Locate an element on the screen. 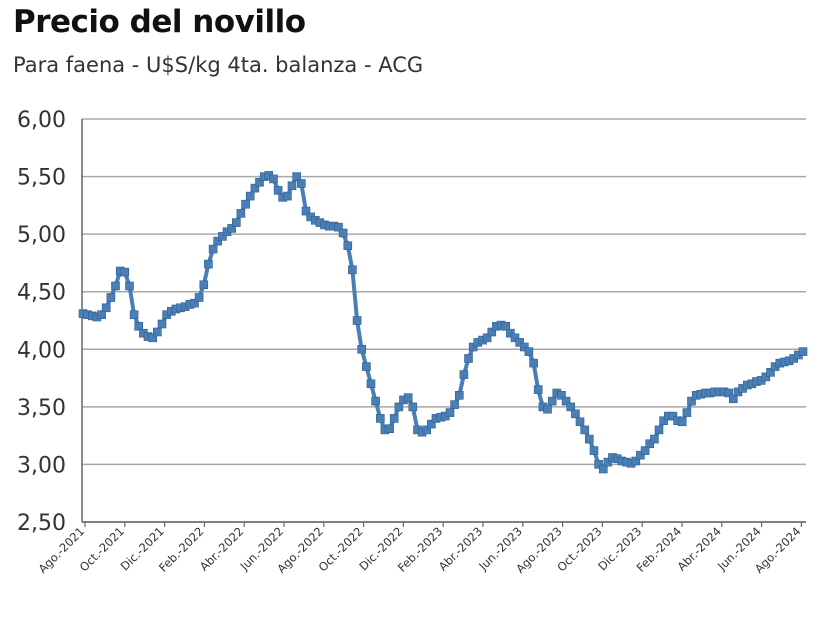 This screenshot has width=840, height=617. y-tick-labels: 2,50 3,00 3,50 4,00 4,50 5,00 5,50 6,00 is located at coordinates (41, 322).